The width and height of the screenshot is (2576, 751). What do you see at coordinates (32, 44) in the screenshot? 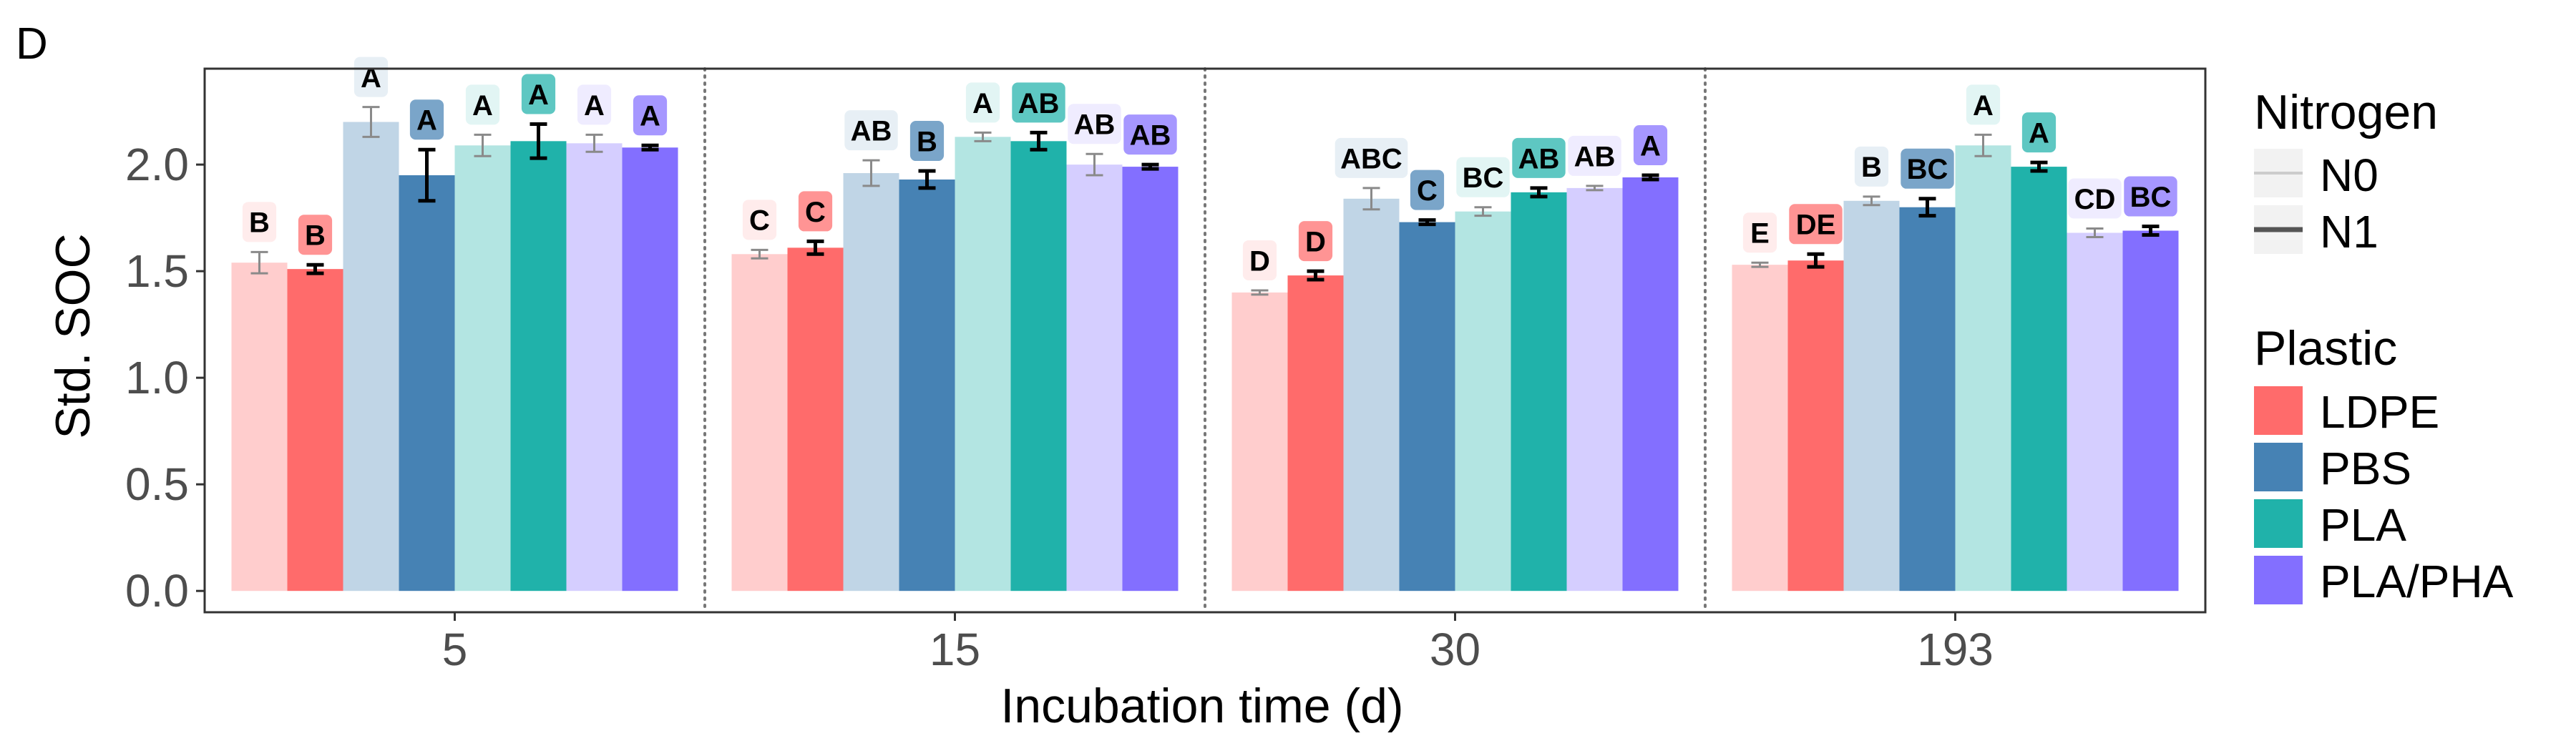
I see `panel-label: D` at bounding box center [32, 44].